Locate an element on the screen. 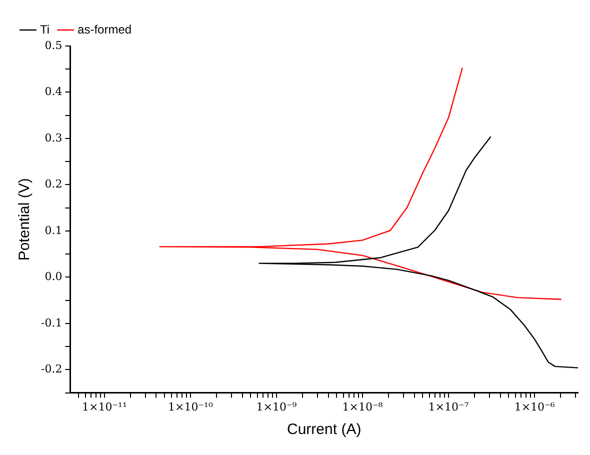 This screenshot has width=590, height=455. y-tick-label: 0.0 is located at coordinates (53, 277).